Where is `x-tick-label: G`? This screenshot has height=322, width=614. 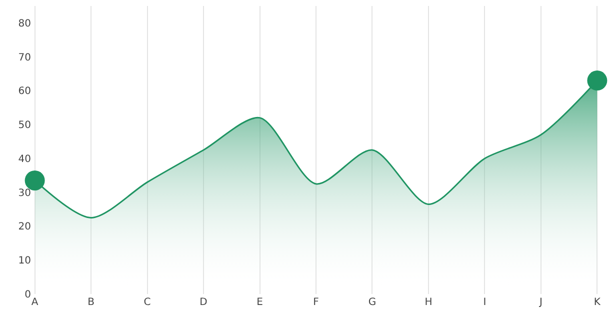
x-tick-label: G is located at coordinates (372, 302).